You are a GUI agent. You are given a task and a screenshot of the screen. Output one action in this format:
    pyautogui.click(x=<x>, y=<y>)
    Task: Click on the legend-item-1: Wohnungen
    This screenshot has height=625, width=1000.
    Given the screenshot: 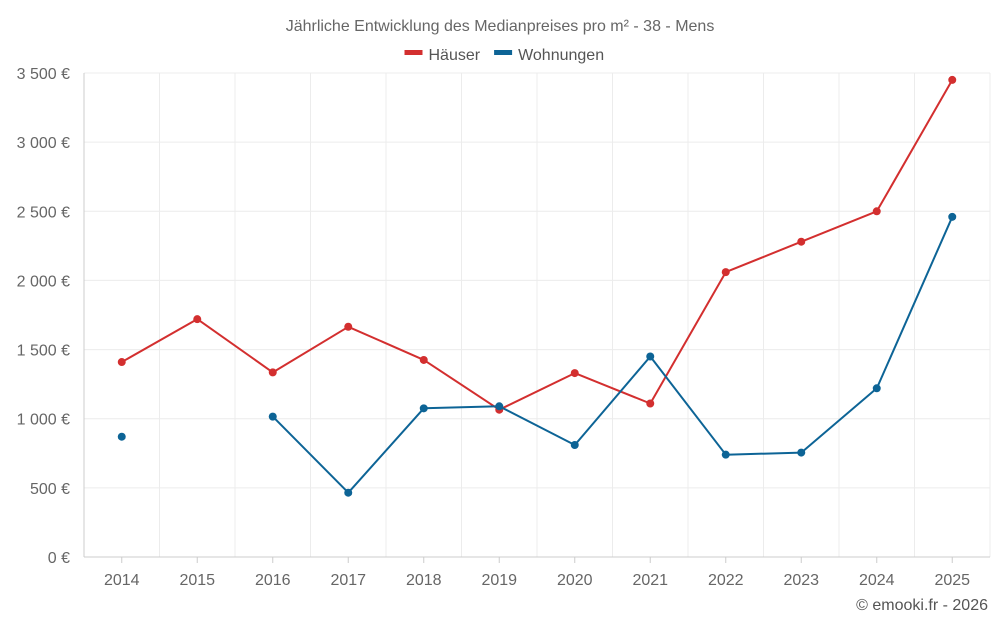 What is the action you would take?
    pyautogui.click(x=549, y=55)
    